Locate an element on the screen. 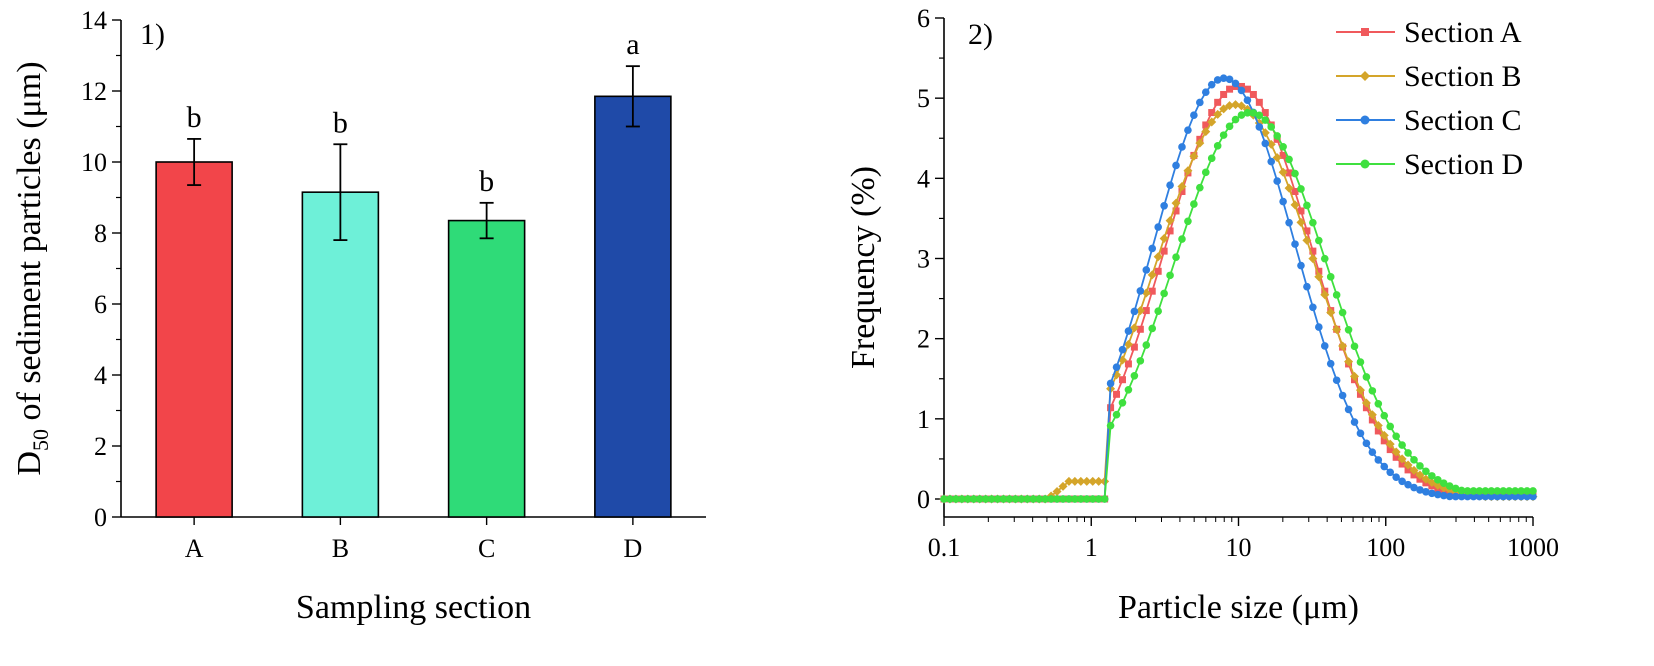  panel-label: 2) is located at coordinates (980, 34).